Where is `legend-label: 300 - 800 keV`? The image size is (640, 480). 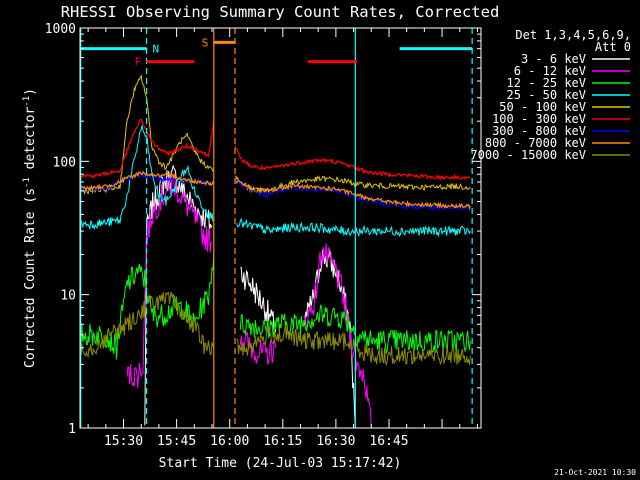 legend-label: 300 - 800 keV is located at coordinates (539, 131).